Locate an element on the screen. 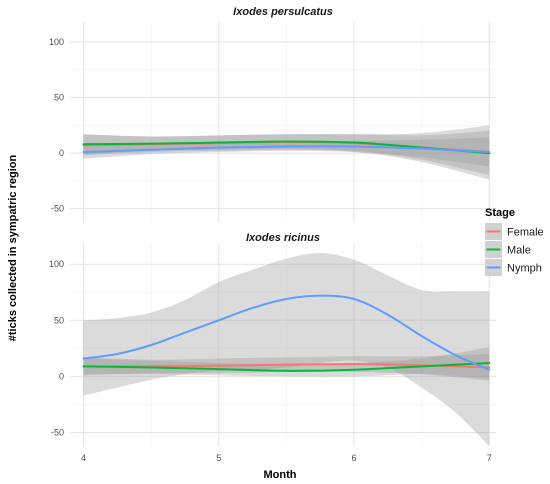  x-tick-label: 6 is located at coordinates (353, 458).